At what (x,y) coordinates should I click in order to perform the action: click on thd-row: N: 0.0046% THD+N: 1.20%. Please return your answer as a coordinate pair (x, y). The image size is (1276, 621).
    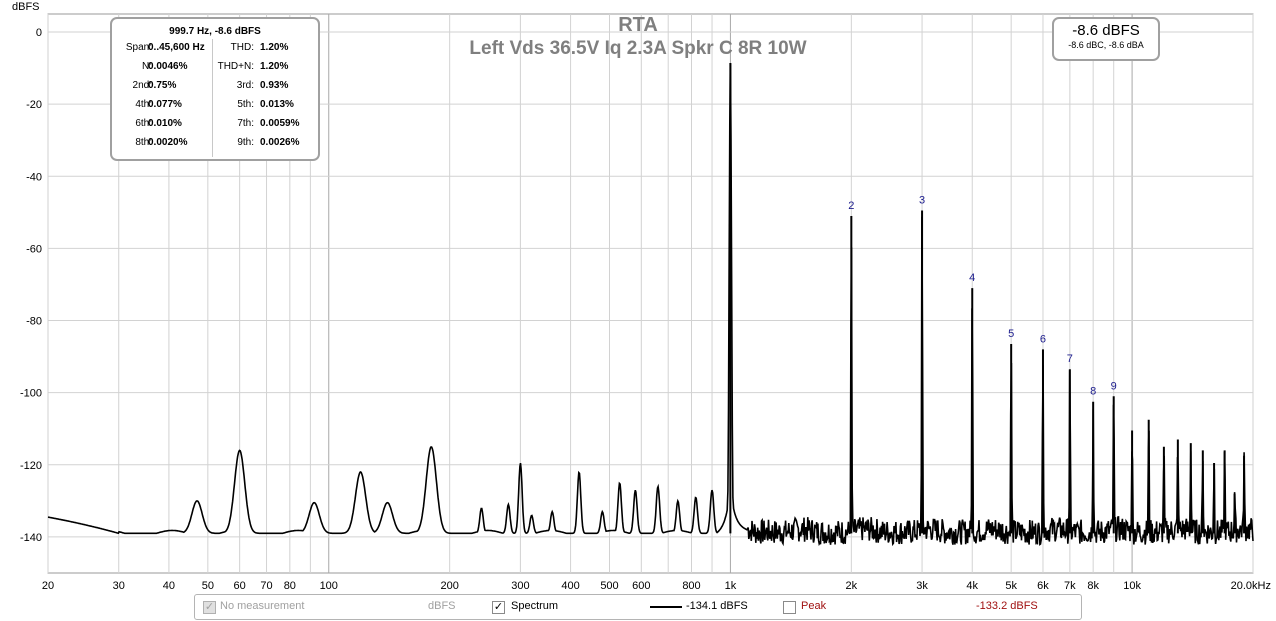
    Looking at the image, I should click on (215, 70).